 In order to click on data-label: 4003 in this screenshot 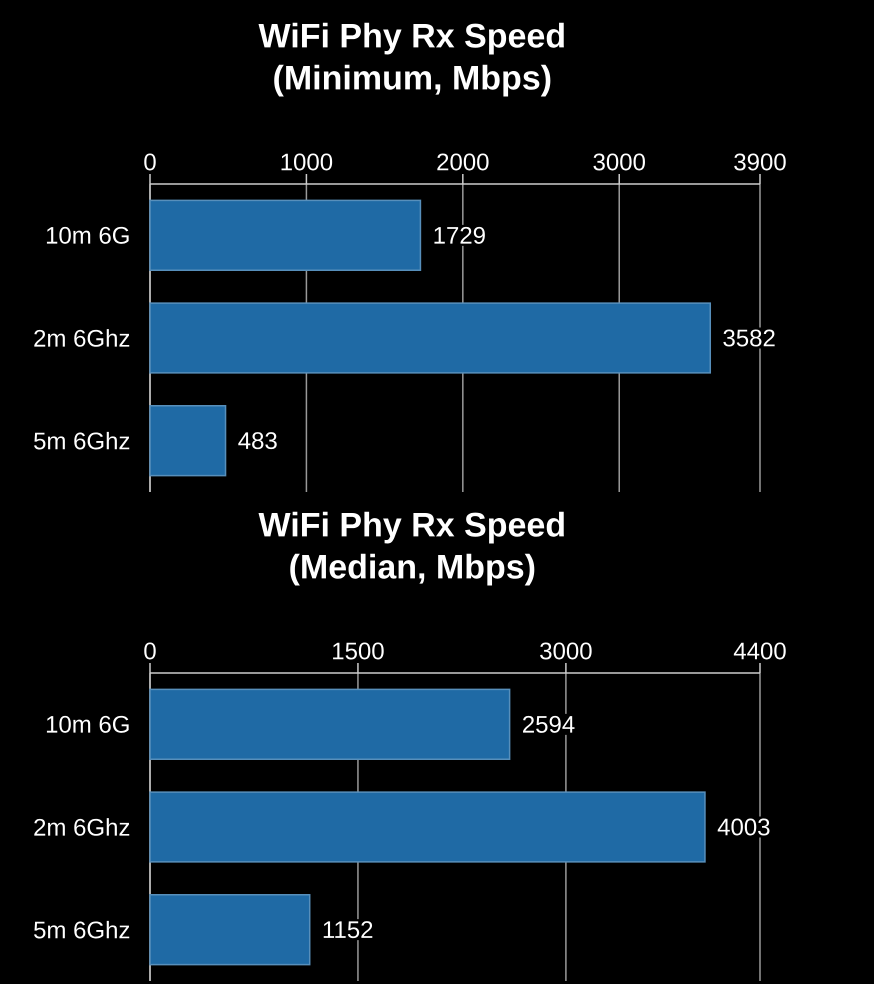, I will do `click(744, 827)`.